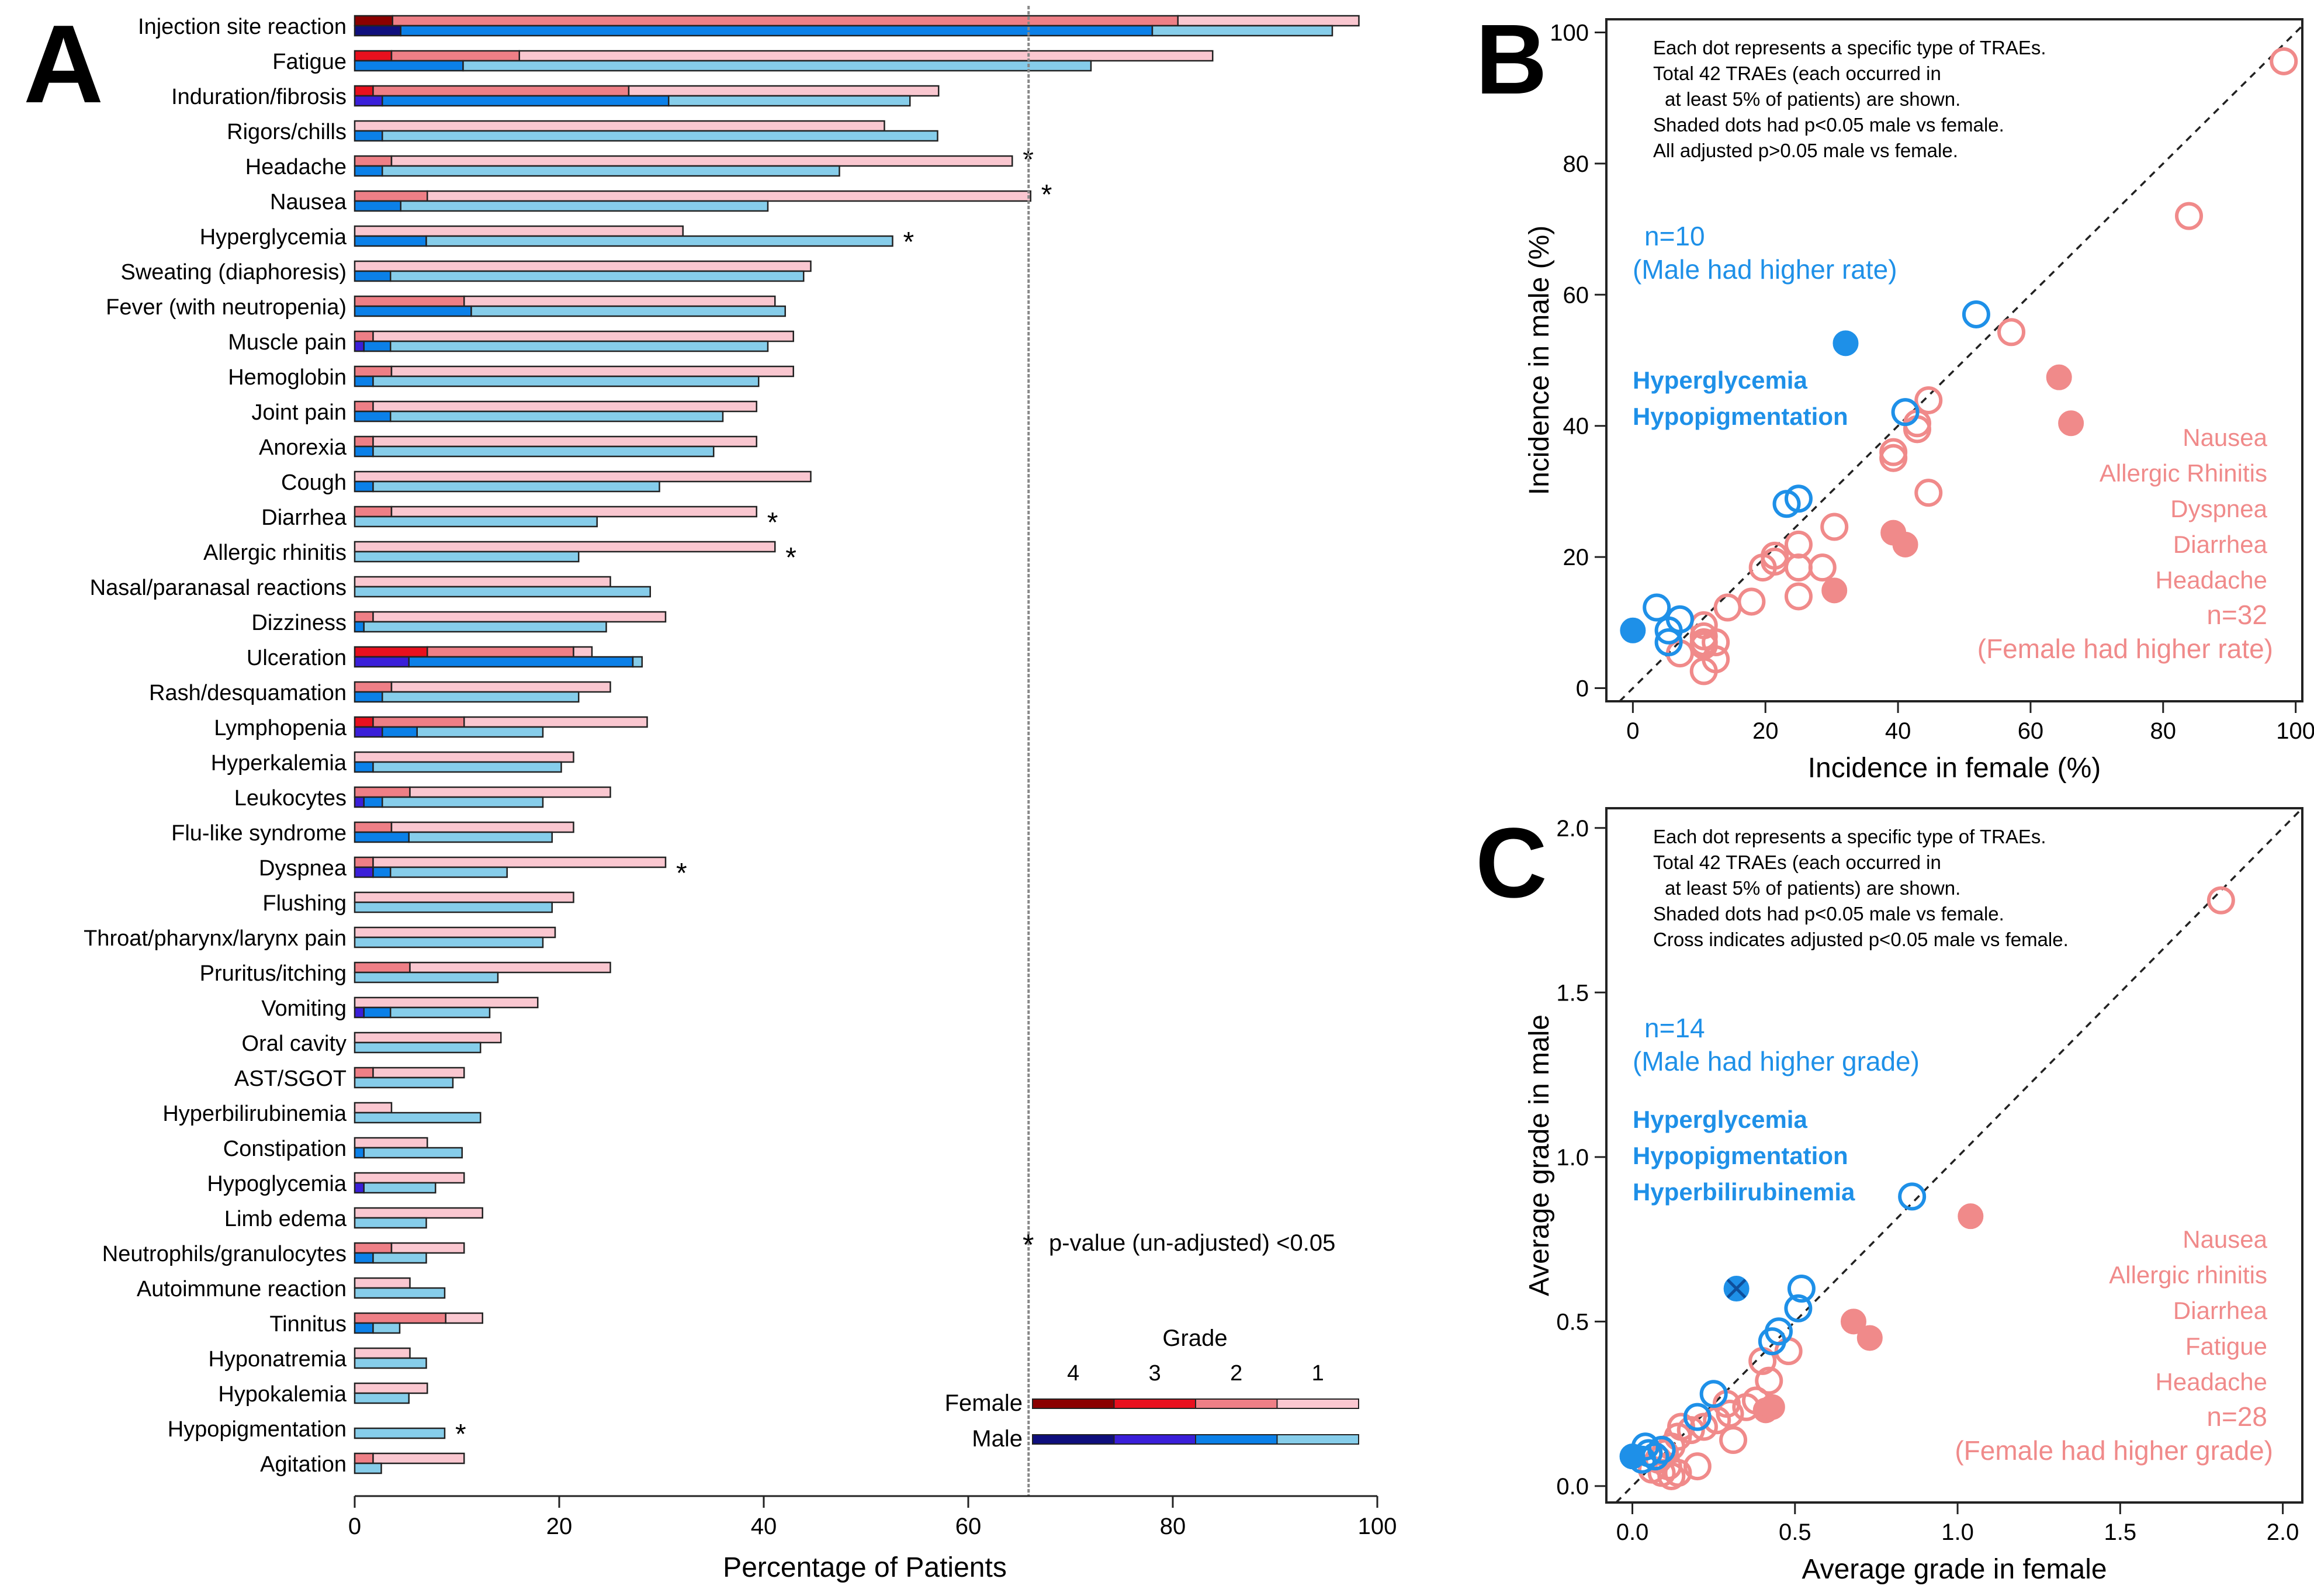 The height and width of the screenshot is (1596, 2314). What do you see at coordinates (1576, 295) in the screenshot?
I see `y-tick-label-b-60: 60` at bounding box center [1576, 295].